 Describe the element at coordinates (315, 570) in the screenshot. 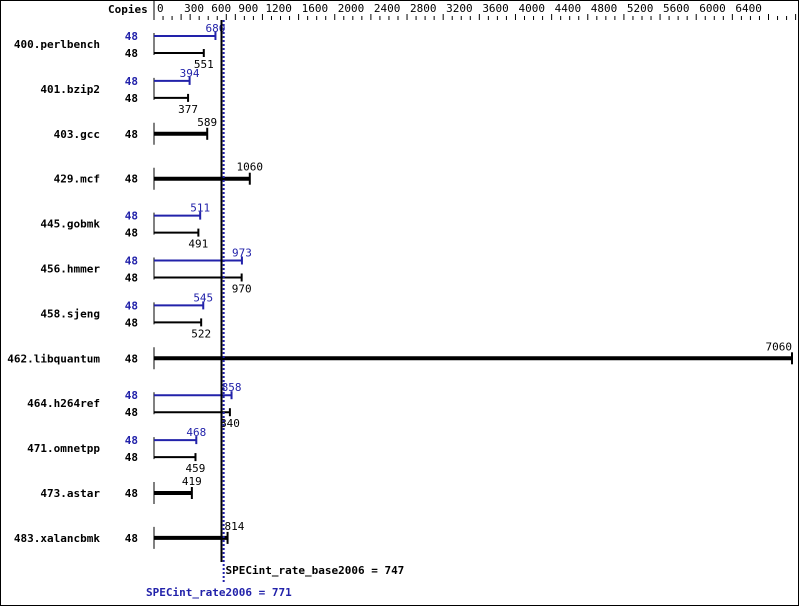

I see `base-summary-label: SPECint_rate_base2006 = 747` at that location.